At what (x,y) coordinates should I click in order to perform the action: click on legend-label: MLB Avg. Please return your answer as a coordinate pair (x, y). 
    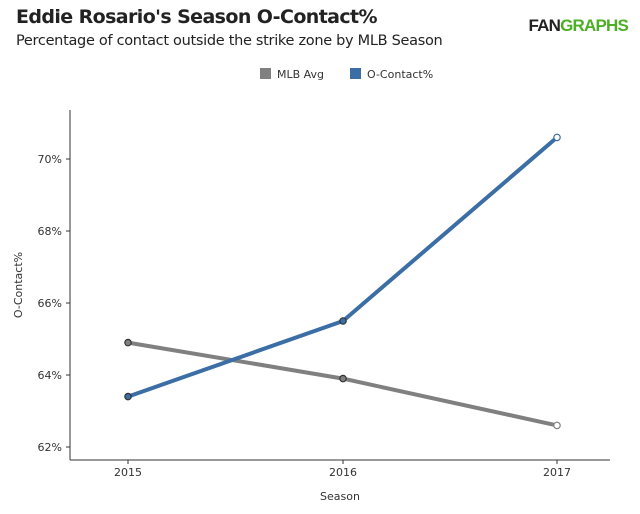
    Looking at the image, I should click on (300, 74).